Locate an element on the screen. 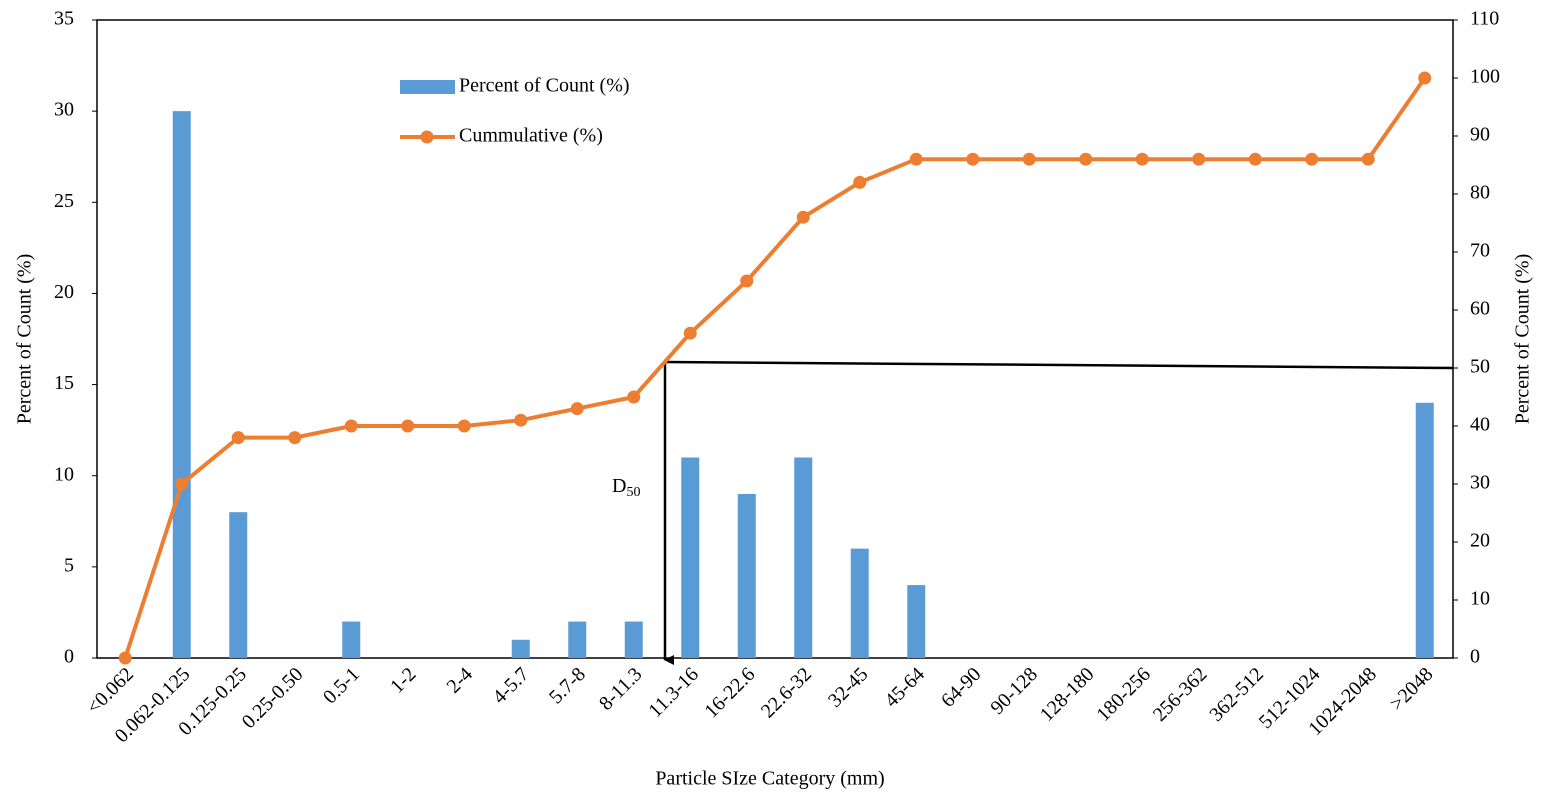 The height and width of the screenshot is (799, 1541). x-tick-label: 5.7-8 is located at coordinates (567, 685).